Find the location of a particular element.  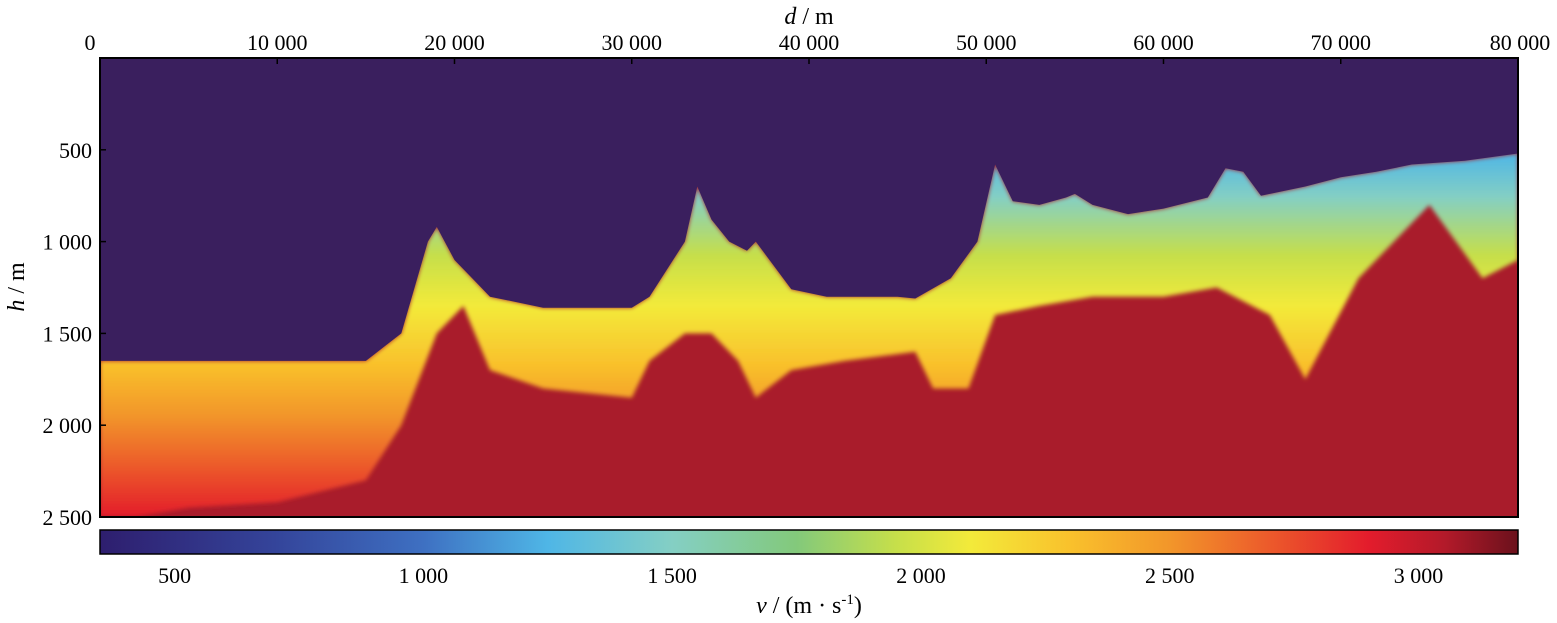

y-tick-label: 1 500 is located at coordinates (68, 333).